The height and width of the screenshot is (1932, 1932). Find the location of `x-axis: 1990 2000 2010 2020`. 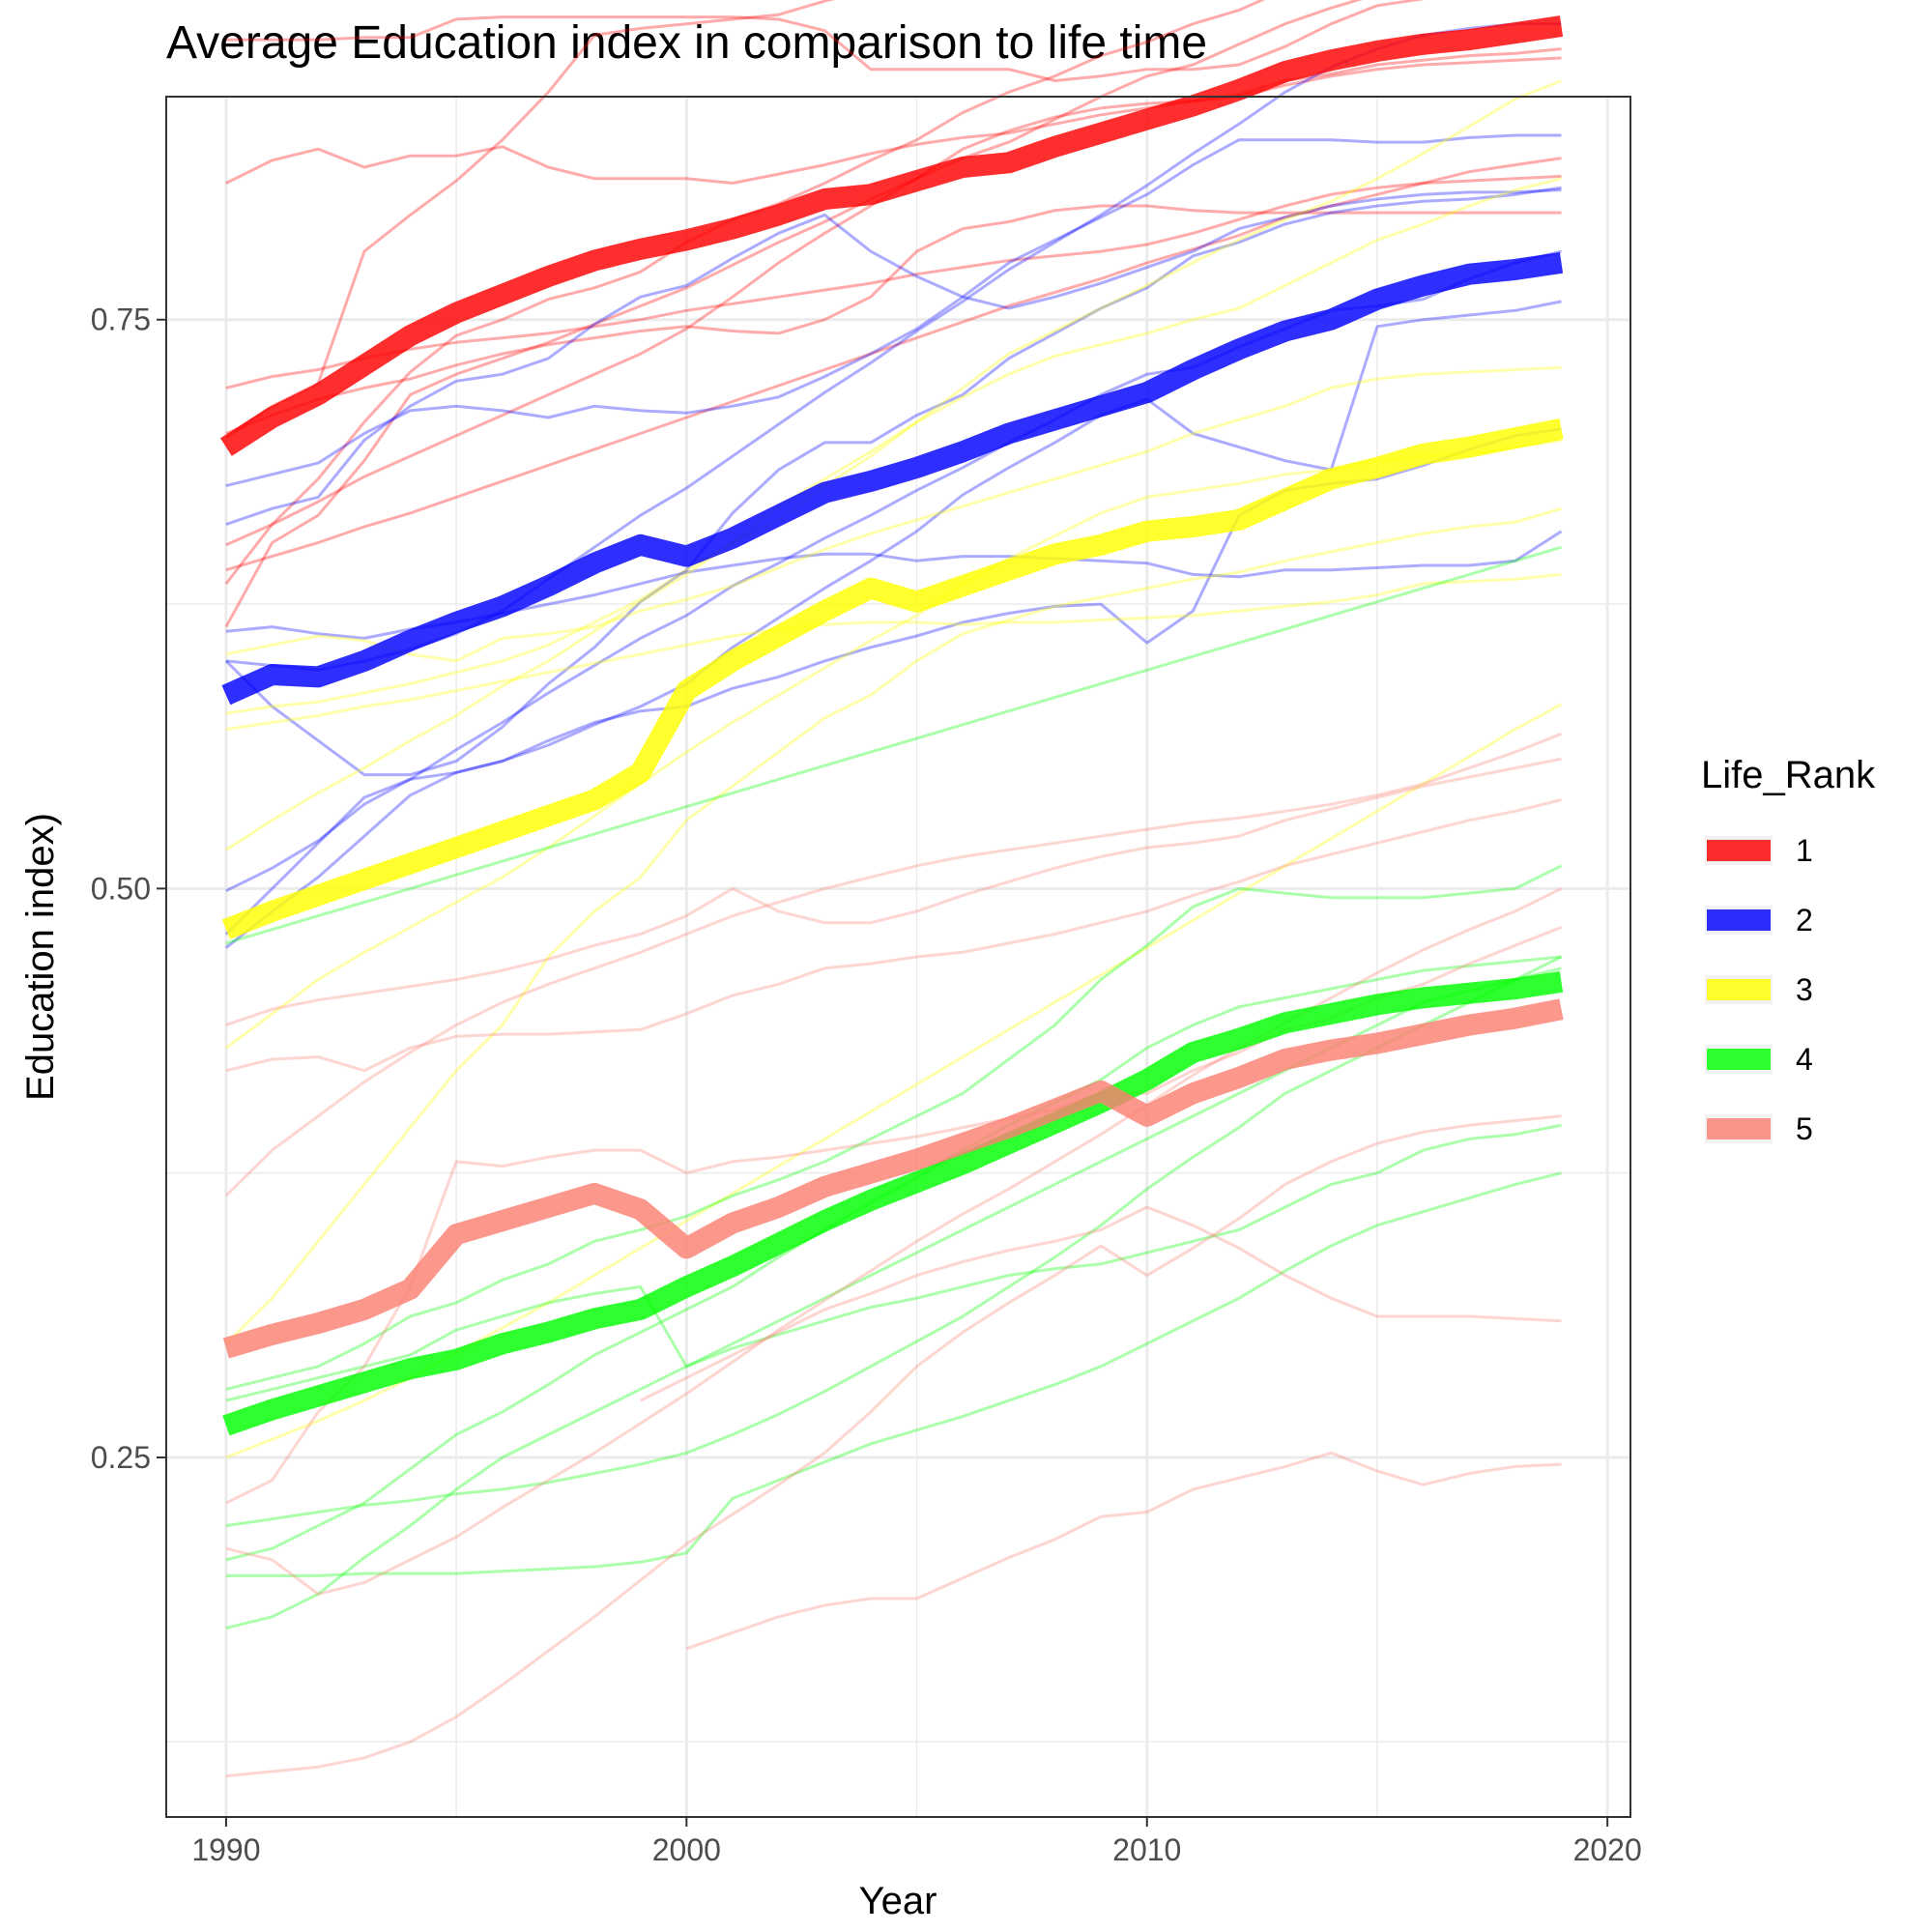

x-axis: 1990 2000 2010 2020 is located at coordinates (916, 1842).